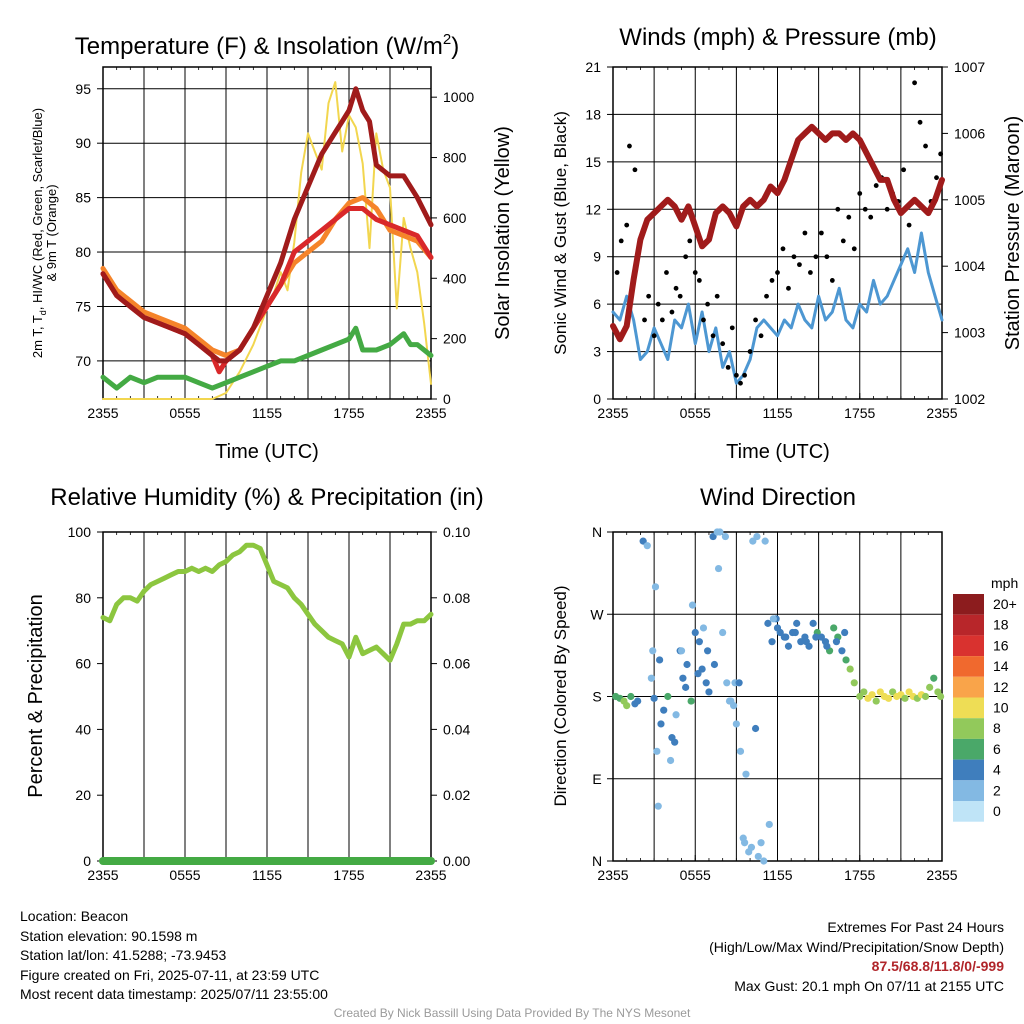 The width and height of the screenshot is (1024, 1024). What do you see at coordinates (777, 233) in the screenshot?
I see `series-pressure` at bounding box center [777, 233].